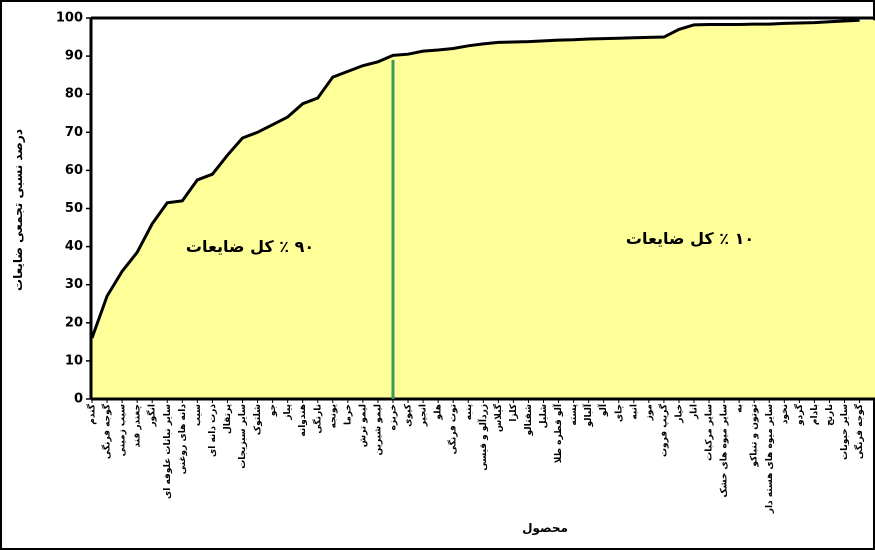 The height and width of the screenshot is (550, 875). What do you see at coordinates (152, 416) in the screenshot?
I see `x-tick-label: انگور` at bounding box center [152, 416].